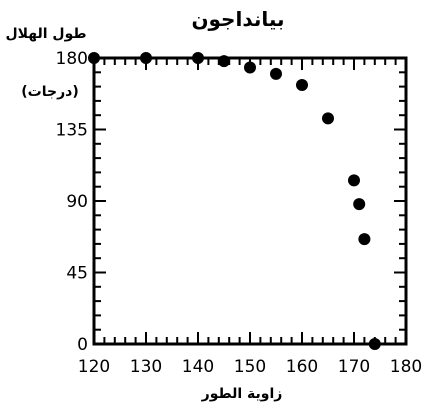  What do you see at coordinates (250, 367) in the screenshot?
I see `x-tick-label: 150` at bounding box center [250, 367].